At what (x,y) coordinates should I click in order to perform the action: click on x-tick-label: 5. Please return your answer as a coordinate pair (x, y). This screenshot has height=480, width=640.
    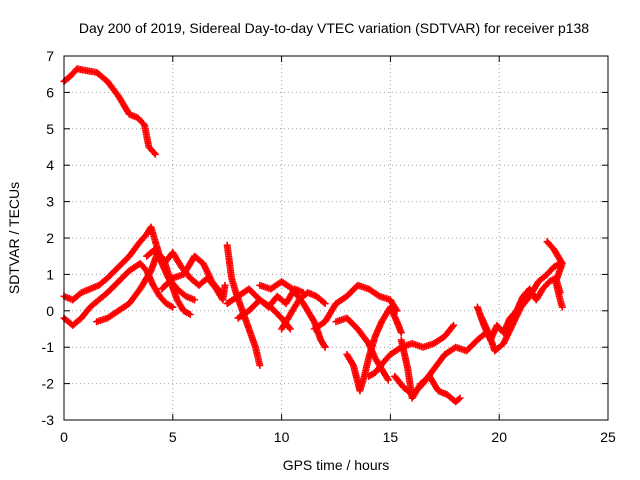
    Looking at the image, I should click on (173, 437).